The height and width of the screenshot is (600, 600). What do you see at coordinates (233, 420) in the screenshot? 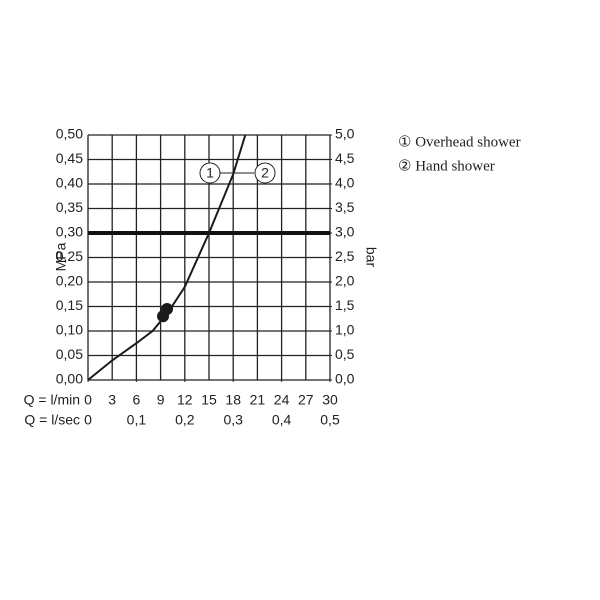
I see `x2-tick-label: 0,3` at bounding box center [233, 420].